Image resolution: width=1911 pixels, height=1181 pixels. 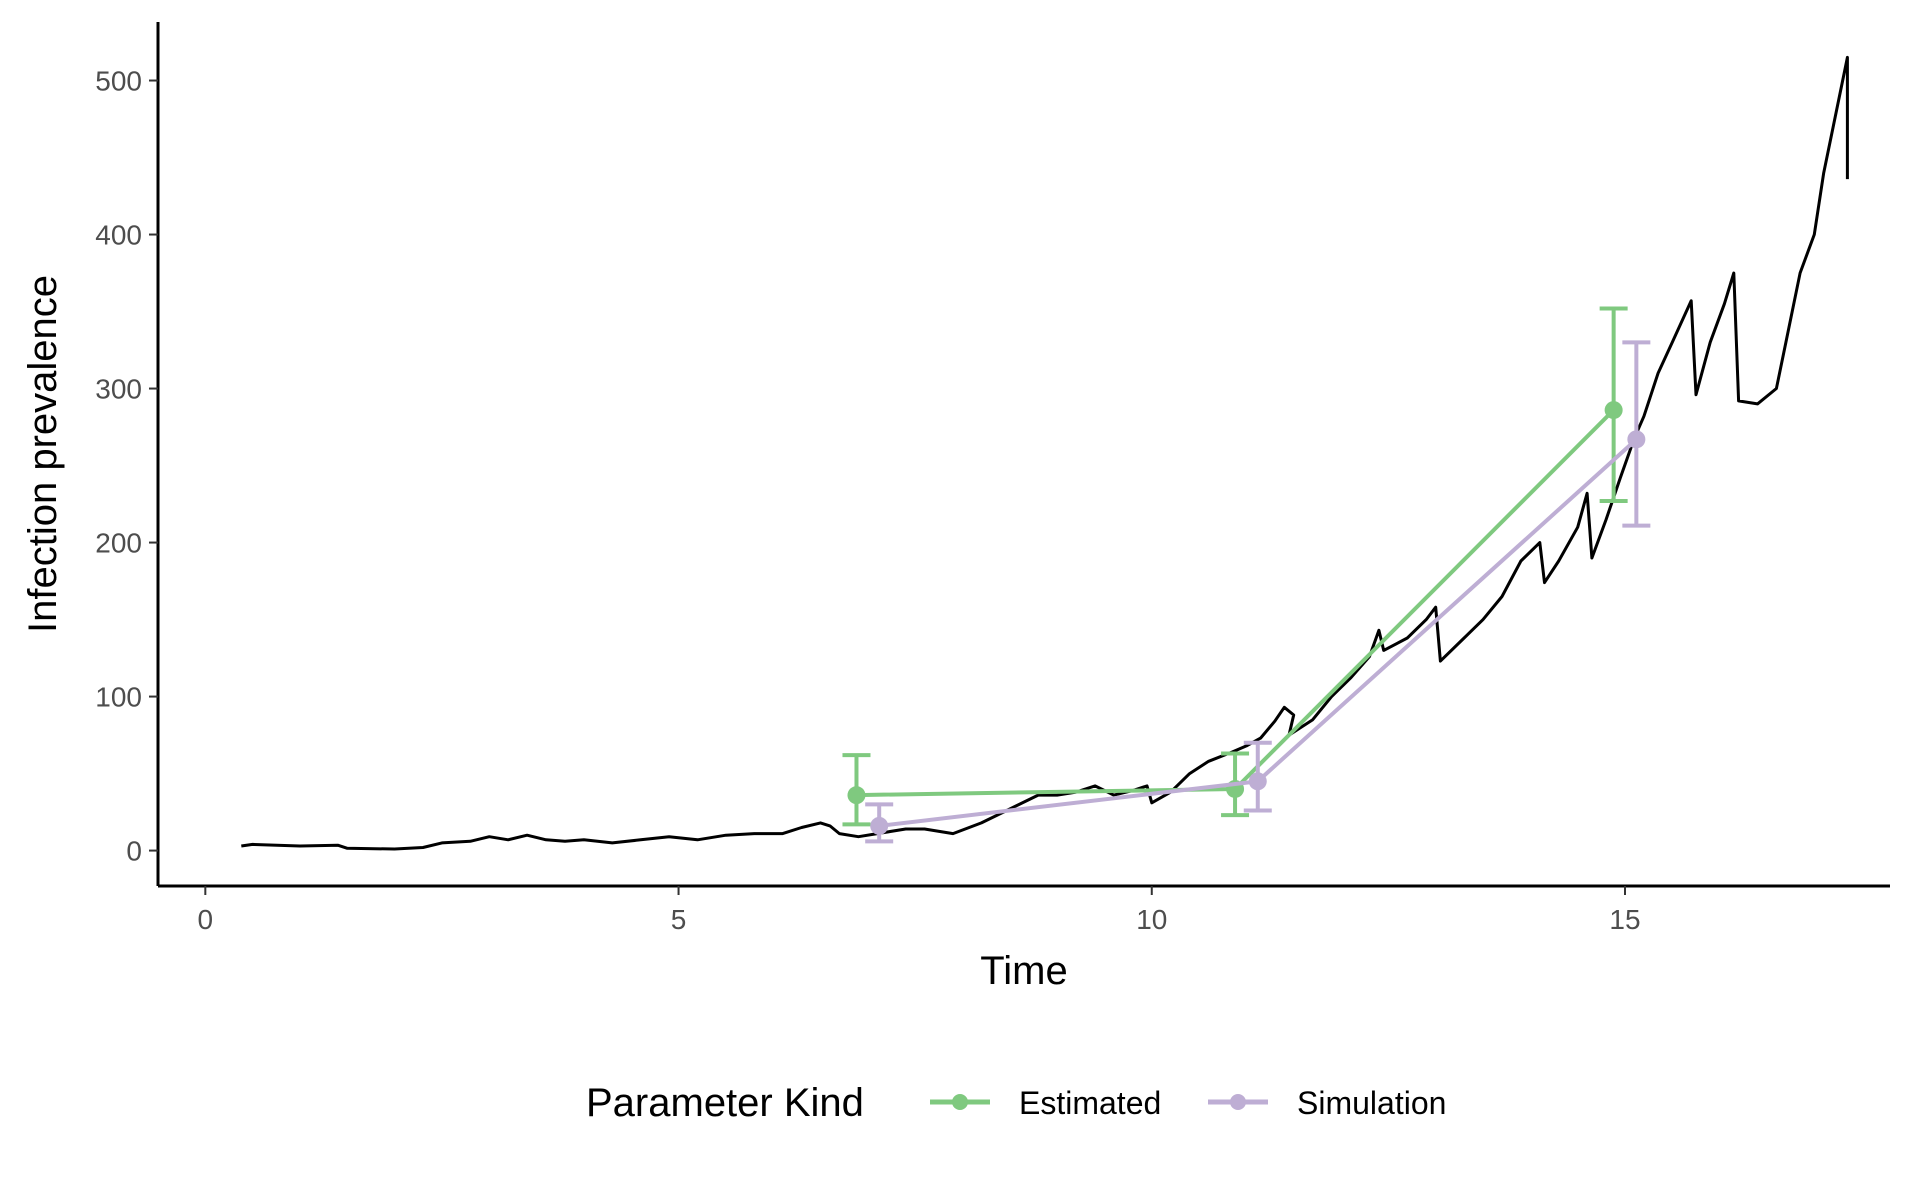 I want to click on y-tick-label: 100, so click(x=118, y=697).